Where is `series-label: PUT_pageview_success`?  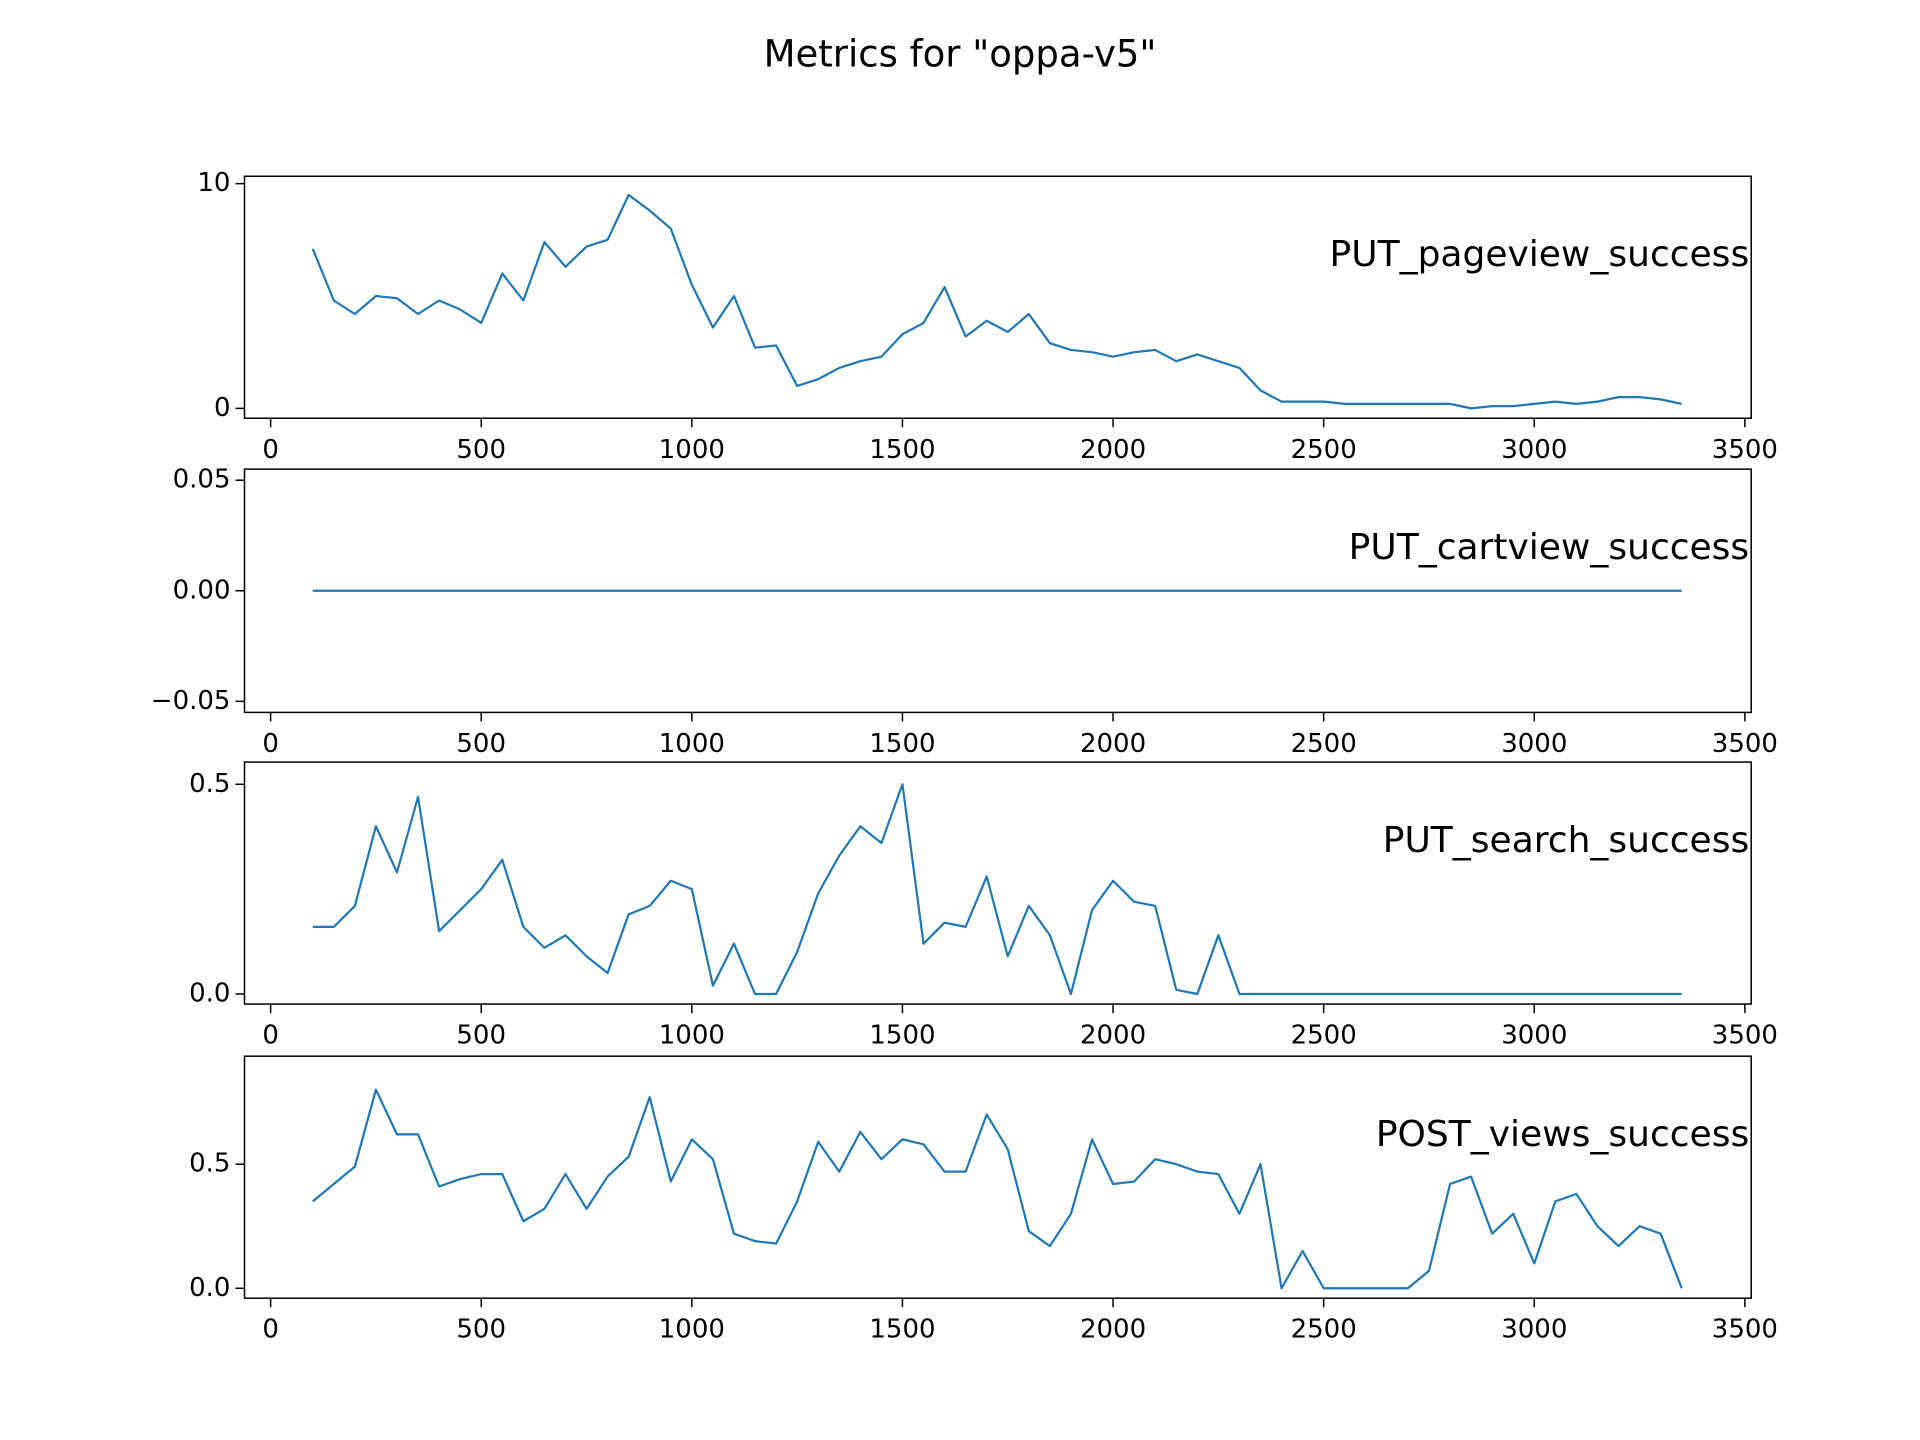
series-label: PUT_pageview_success is located at coordinates (1540, 254).